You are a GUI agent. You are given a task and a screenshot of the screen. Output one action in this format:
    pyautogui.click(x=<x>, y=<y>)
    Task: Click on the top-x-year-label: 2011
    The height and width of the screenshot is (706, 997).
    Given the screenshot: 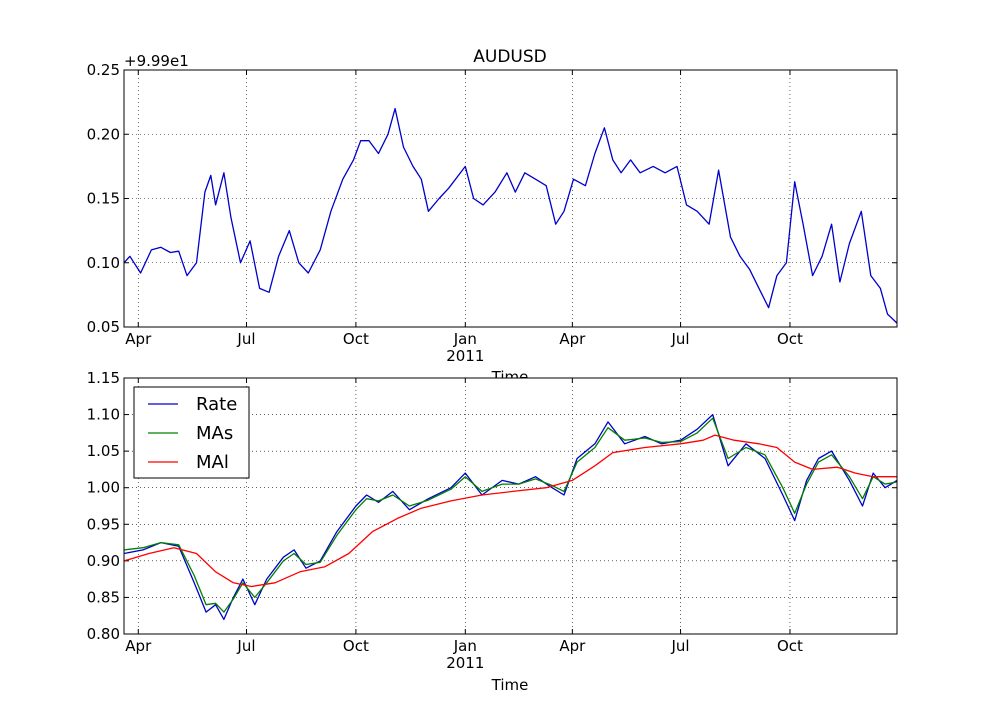 What is the action you would take?
    pyautogui.click(x=465, y=356)
    